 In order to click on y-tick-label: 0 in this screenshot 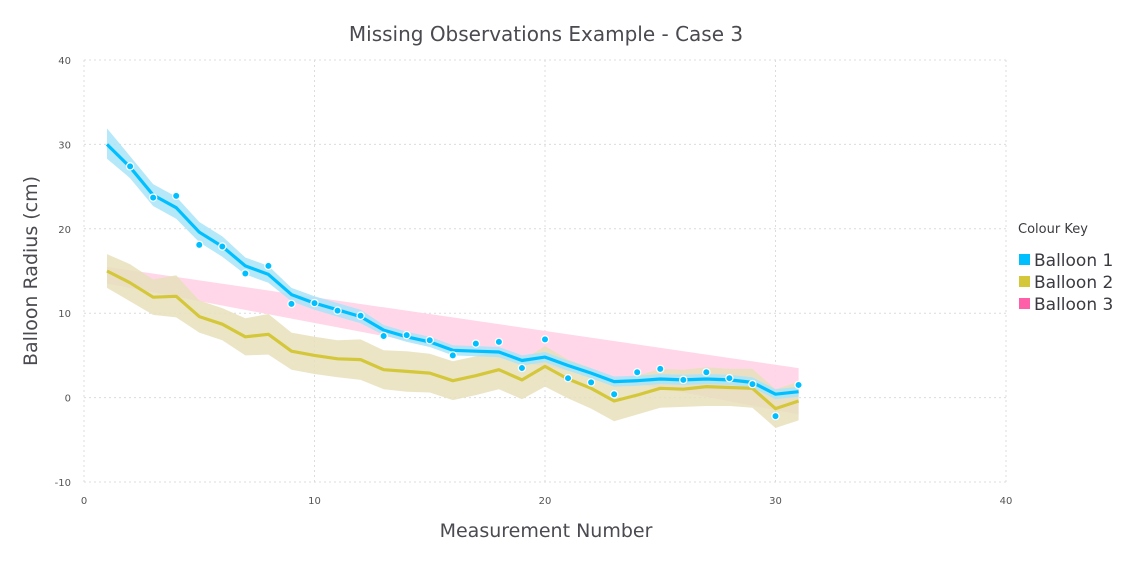, I will do `click(68, 399)`.